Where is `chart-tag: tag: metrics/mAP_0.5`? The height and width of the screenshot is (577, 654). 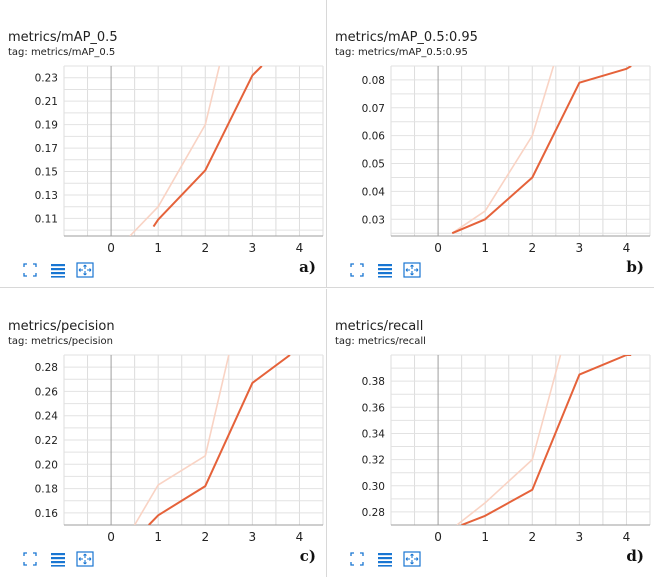
chart-tag: tag: metrics/mAP_0.5 is located at coordinates (62, 52).